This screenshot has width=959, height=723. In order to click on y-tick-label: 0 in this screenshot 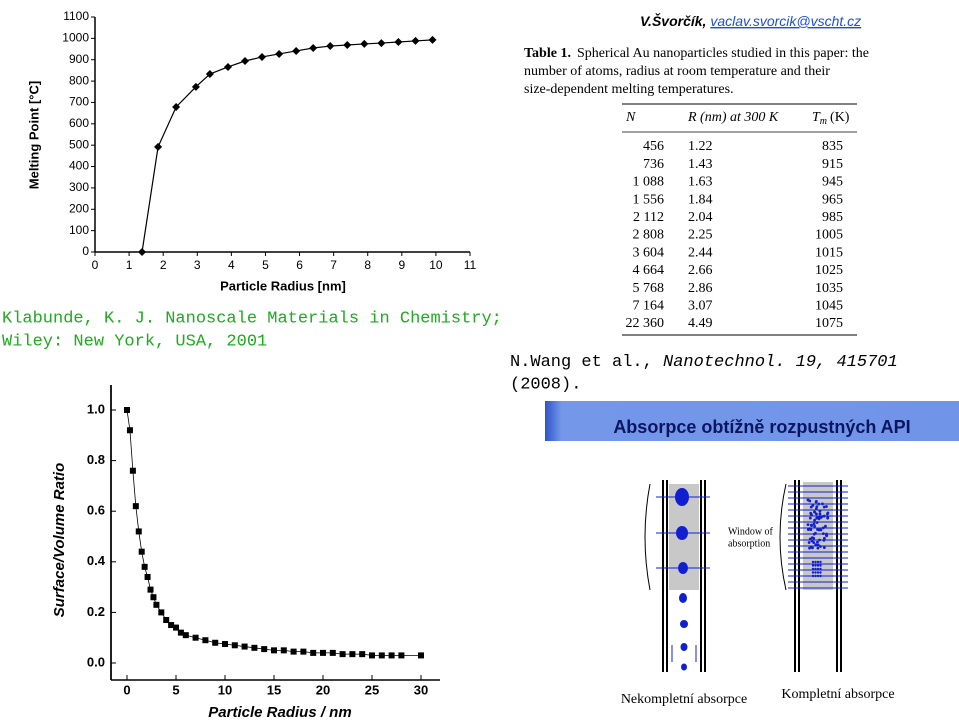, I will do `click(85, 251)`.